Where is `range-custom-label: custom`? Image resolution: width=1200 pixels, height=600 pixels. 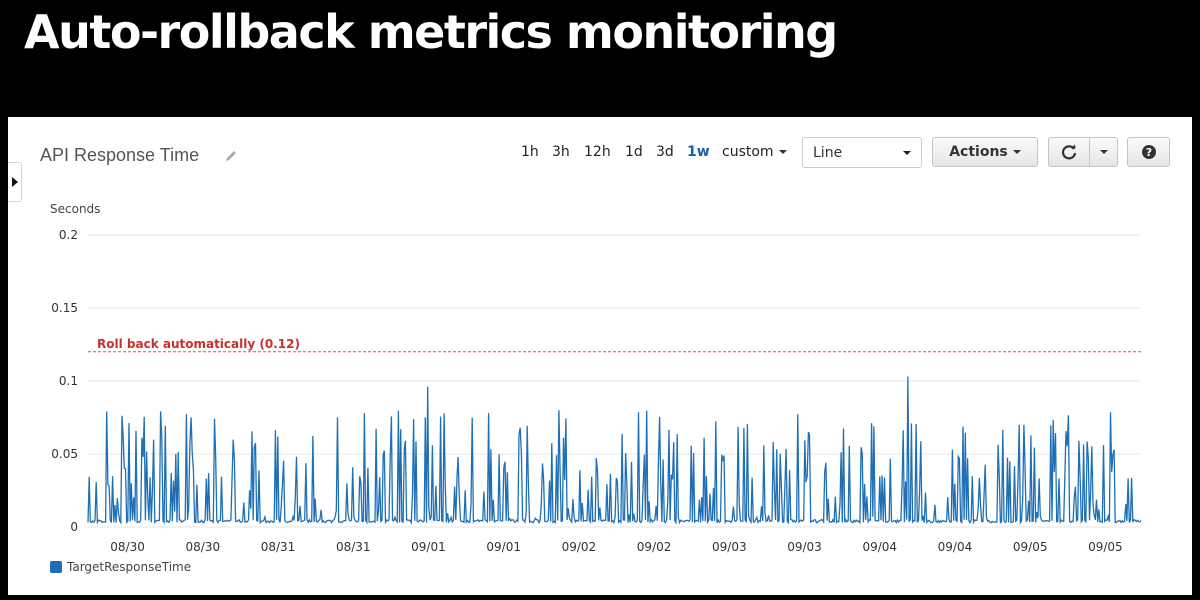
range-custom-label: custom is located at coordinates (748, 152).